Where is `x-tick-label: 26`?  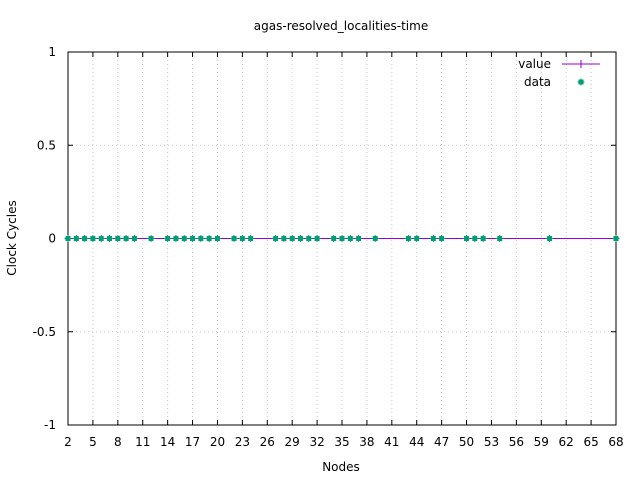 x-tick-label: 26 is located at coordinates (267, 442).